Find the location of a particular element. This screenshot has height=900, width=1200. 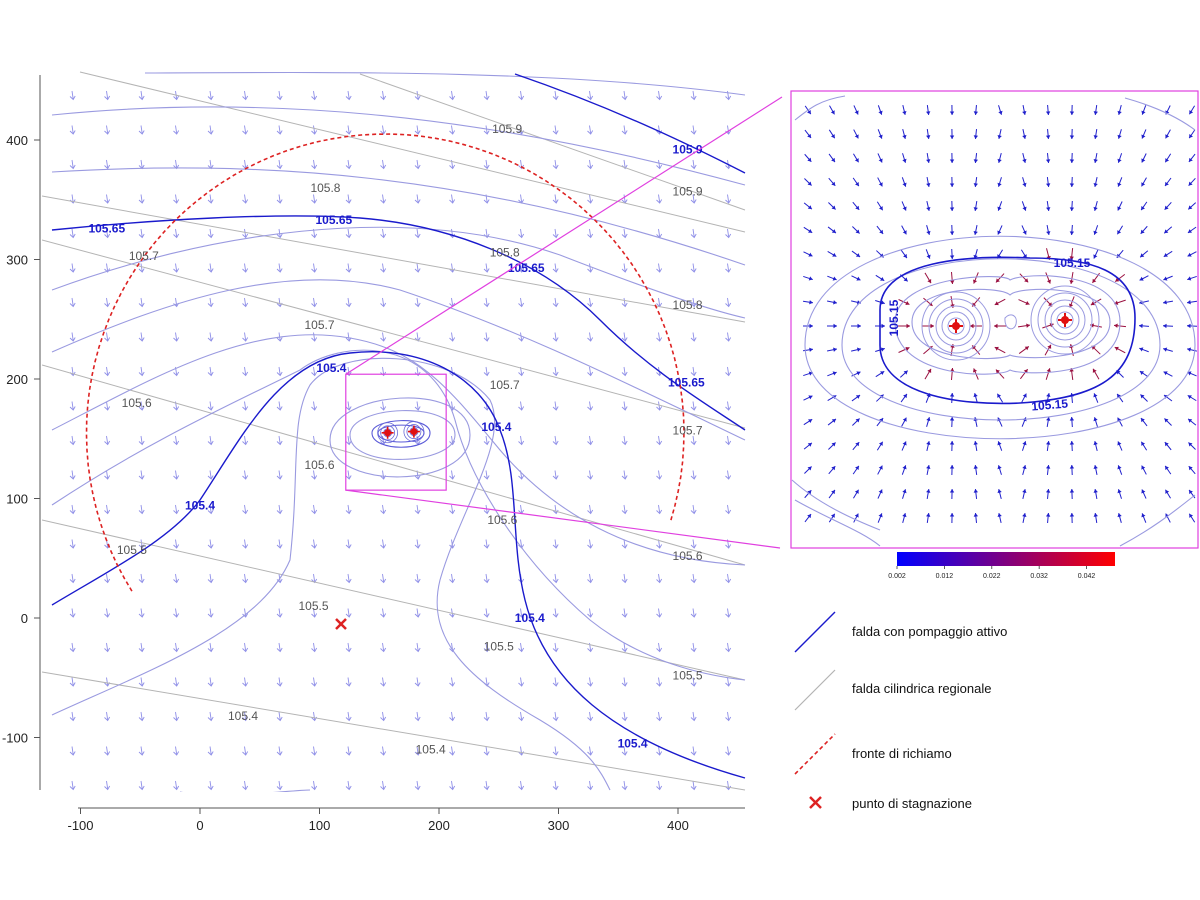

regional-contour-label: 105.6 is located at coordinates (319, 465).